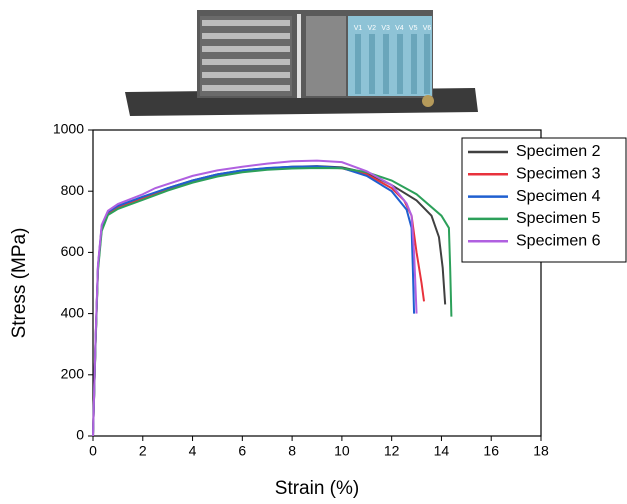 Image resolution: width=627 pixels, height=504 pixels. Describe the element at coordinates (242, 451) in the screenshot. I see `x-tick-label: 6` at that location.